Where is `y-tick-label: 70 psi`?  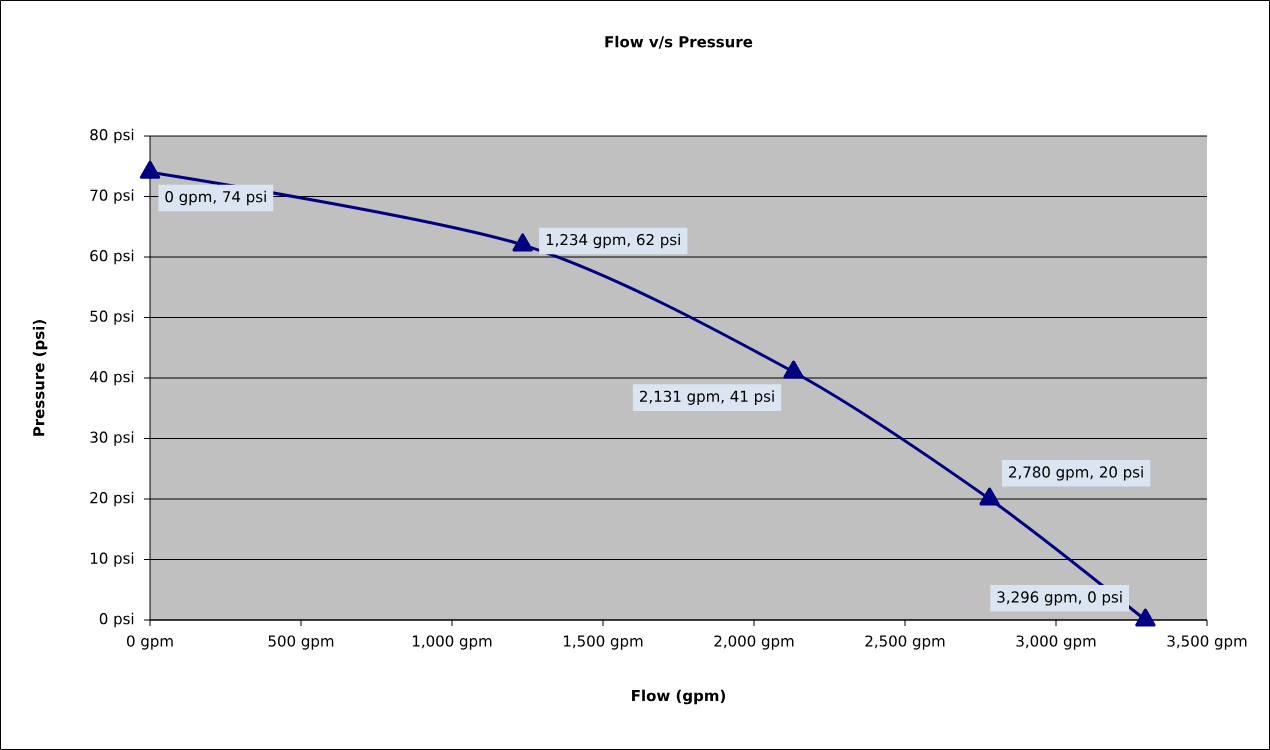
y-tick-label: 70 psi is located at coordinates (112, 196).